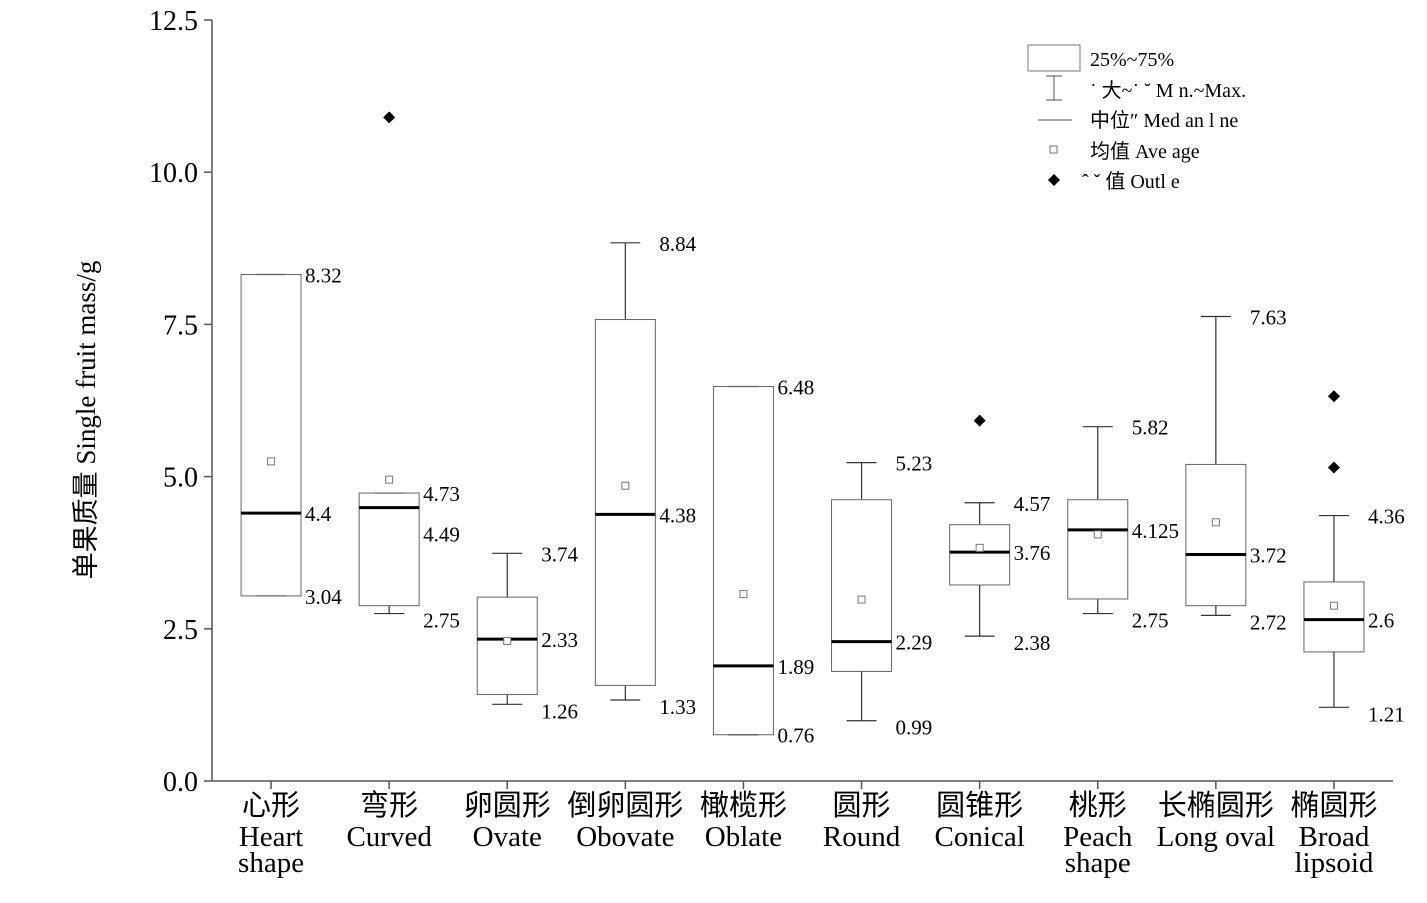  What do you see at coordinates (1168, 90) in the screenshot?
I see `legend-entry-range: ˙ 大~˙ ˘ M n.~Max.` at bounding box center [1168, 90].